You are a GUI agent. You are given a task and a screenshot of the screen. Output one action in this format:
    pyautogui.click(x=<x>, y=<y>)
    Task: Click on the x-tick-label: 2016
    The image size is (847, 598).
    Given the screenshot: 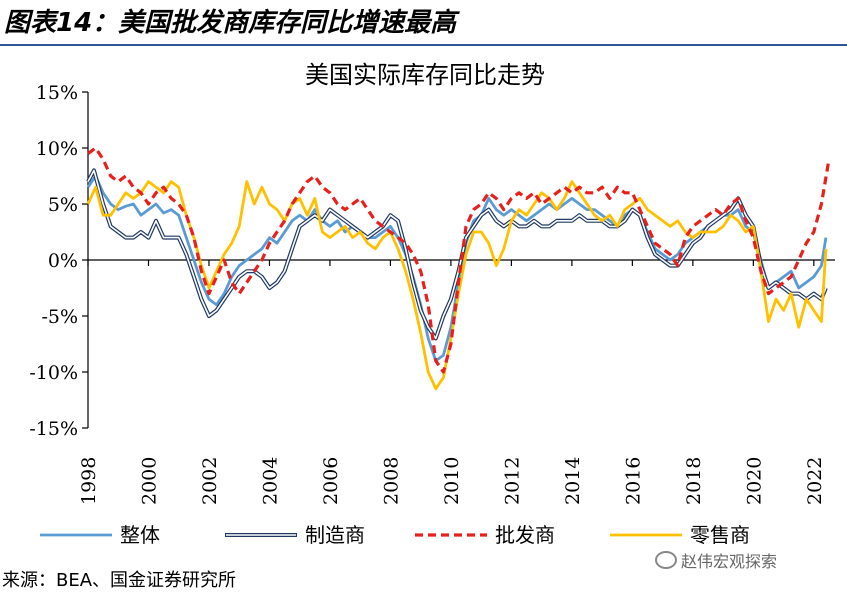 What is the action you would take?
    pyautogui.click(x=633, y=481)
    